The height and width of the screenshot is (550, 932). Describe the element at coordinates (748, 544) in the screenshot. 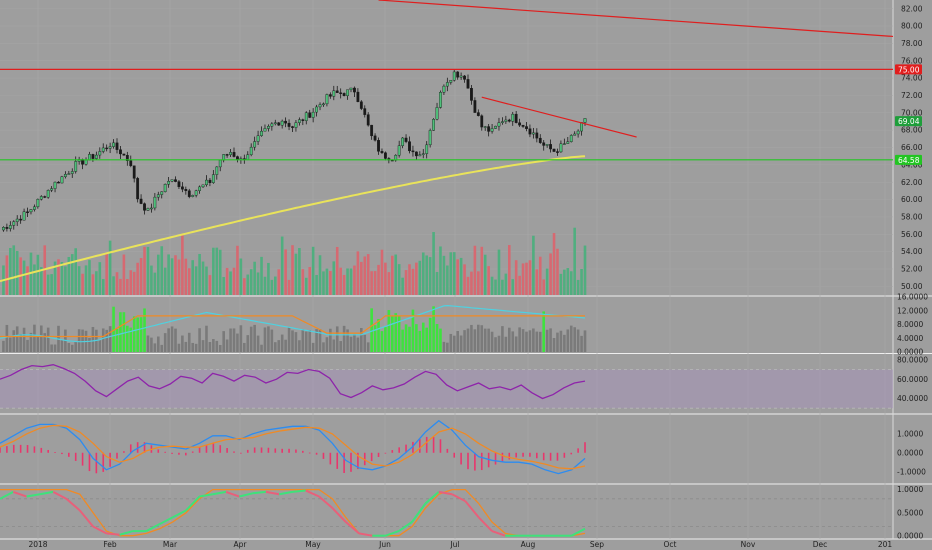

I see `date-tick-label: Nov` at that location.